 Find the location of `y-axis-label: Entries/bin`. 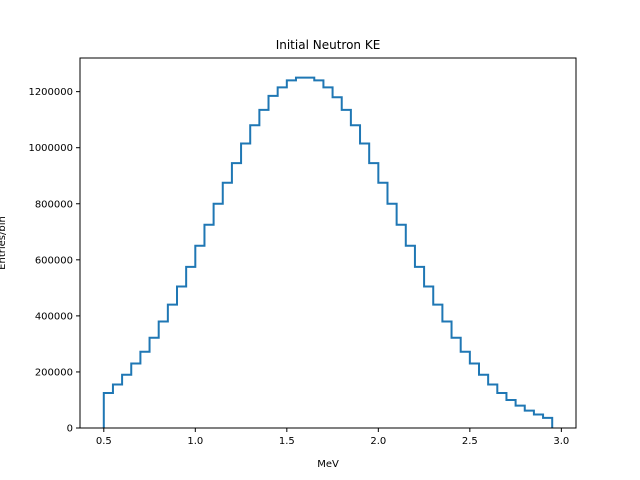

y-axis-label: Entries/bin is located at coordinates (4, 243).